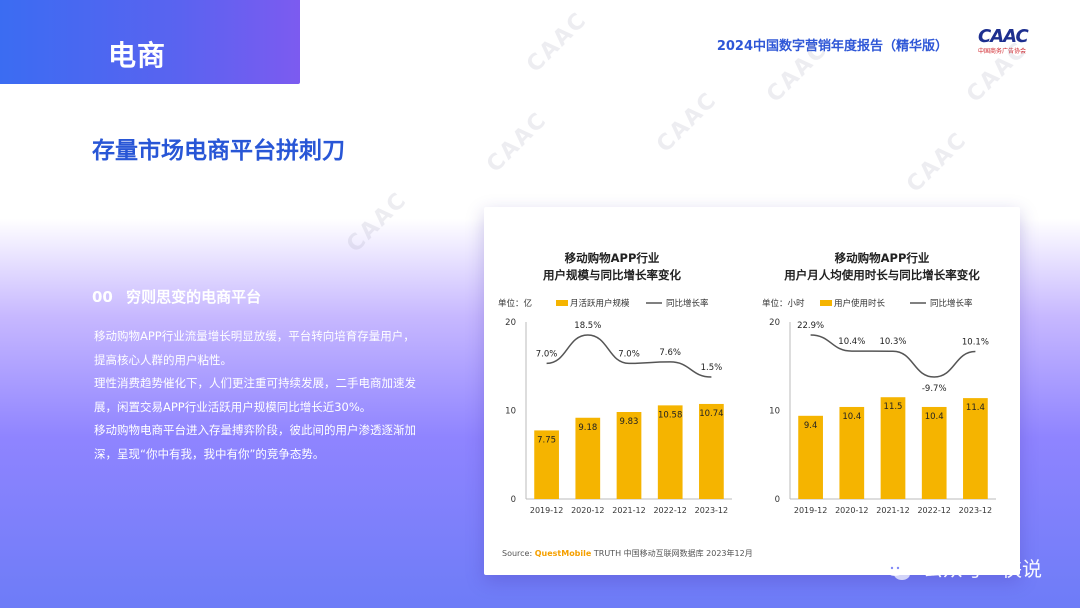  What do you see at coordinates (600, 303) in the screenshot?
I see `legend-bar-label: 月活跃用户规模` at bounding box center [600, 303].